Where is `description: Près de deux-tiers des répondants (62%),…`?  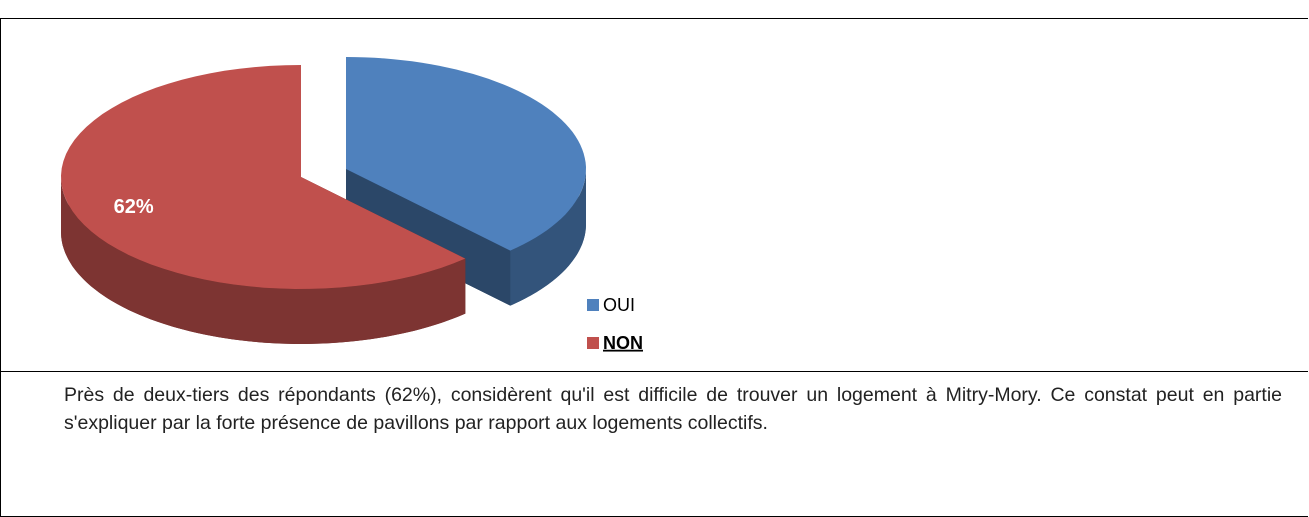
description: Près de deux-tiers des répondants (62%),… is located at coordinates (673, 409).